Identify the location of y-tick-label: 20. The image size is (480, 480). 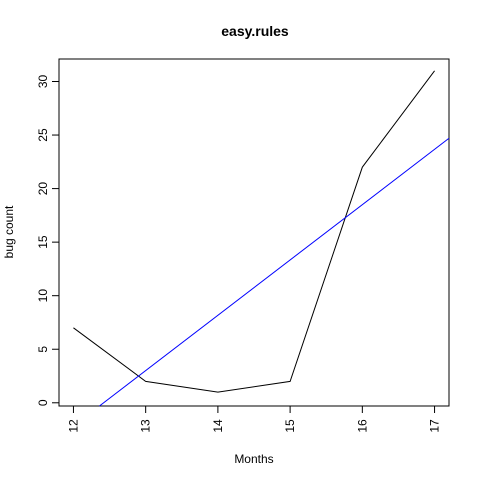
(43, 189).